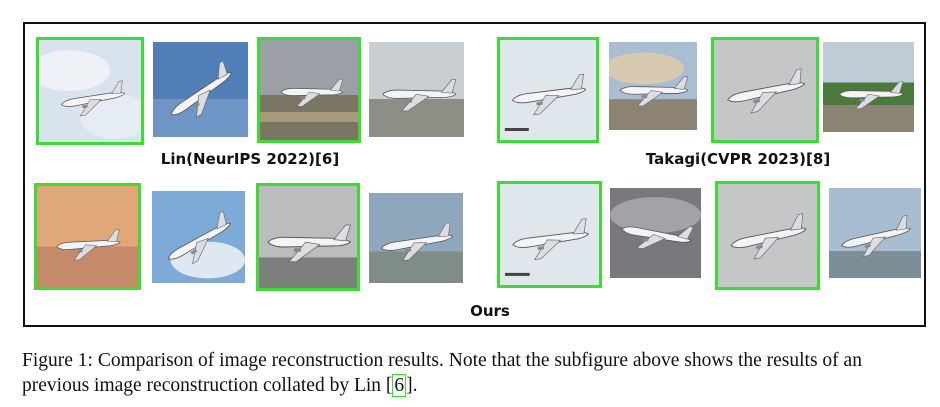 The image size is (940, 407). I want to click on label-lin: Lin(NeurIPS 2022)[6], so click(250, 159).